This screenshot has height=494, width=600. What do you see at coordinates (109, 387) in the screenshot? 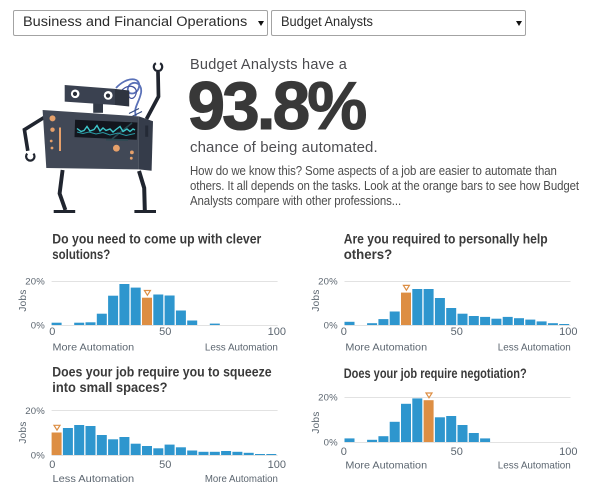
I see `svg-text: into small spaces?` at bounding box center [109, 387].